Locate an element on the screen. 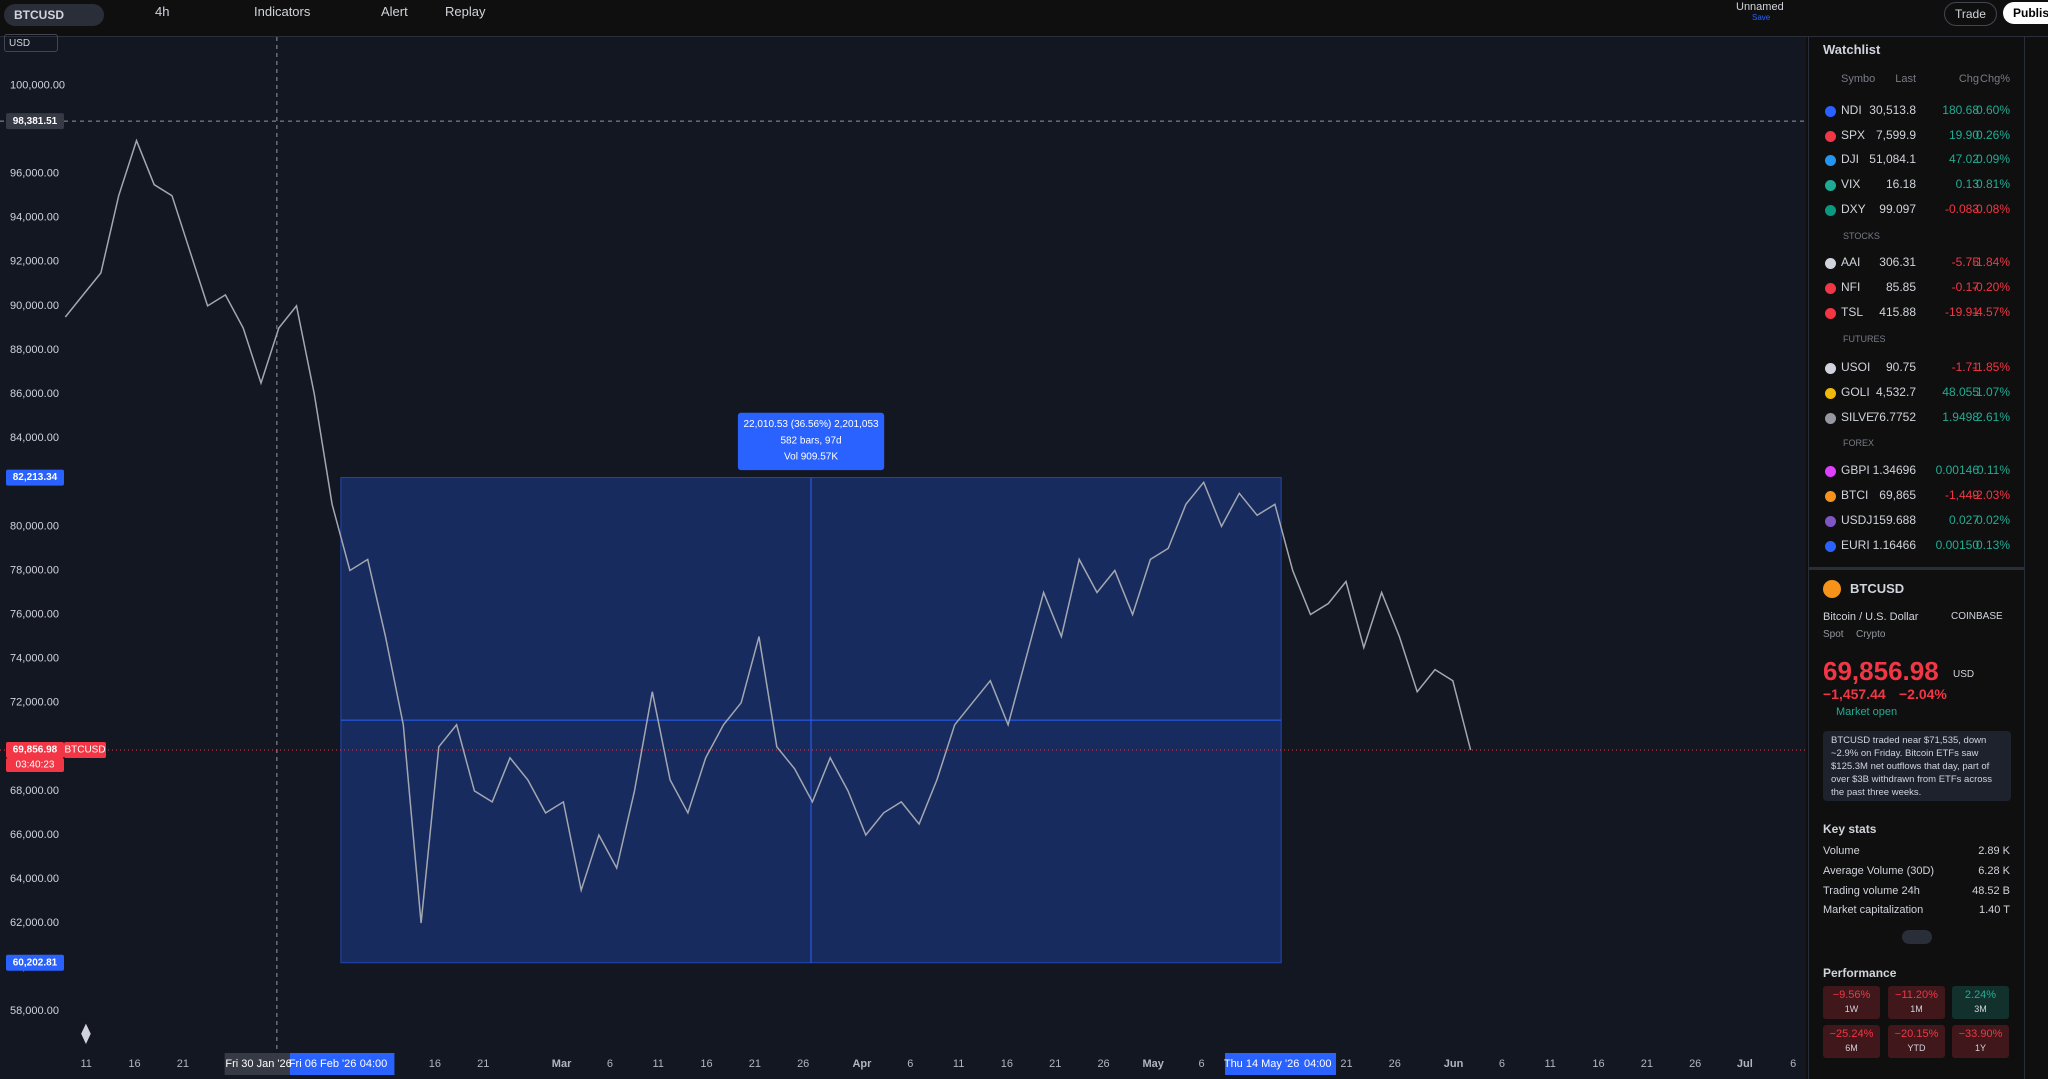 This screenshot has height=1079, width=2048. stat-value: 2.89 K is located at coordinates (1994, 851).